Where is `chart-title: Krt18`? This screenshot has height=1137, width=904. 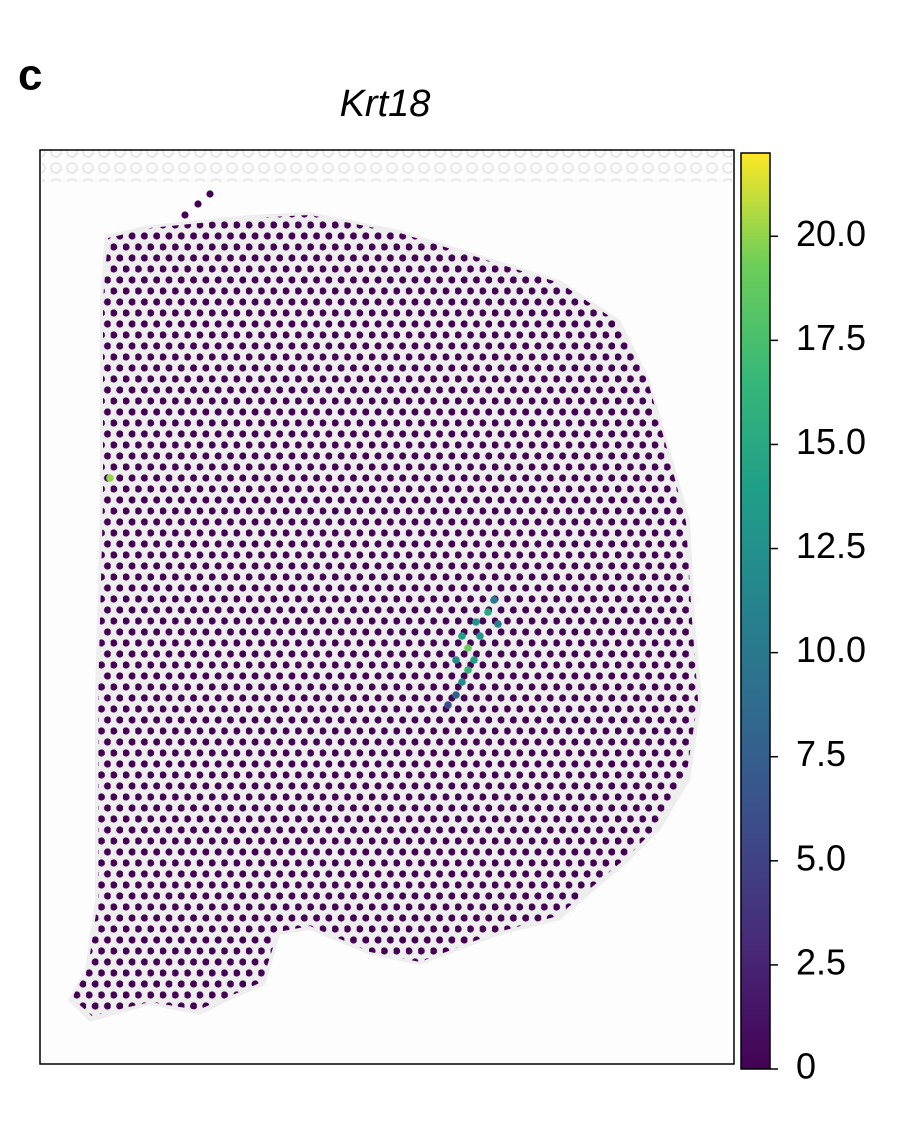 chart-title: Krt18 is located at coordinates (385, 104).